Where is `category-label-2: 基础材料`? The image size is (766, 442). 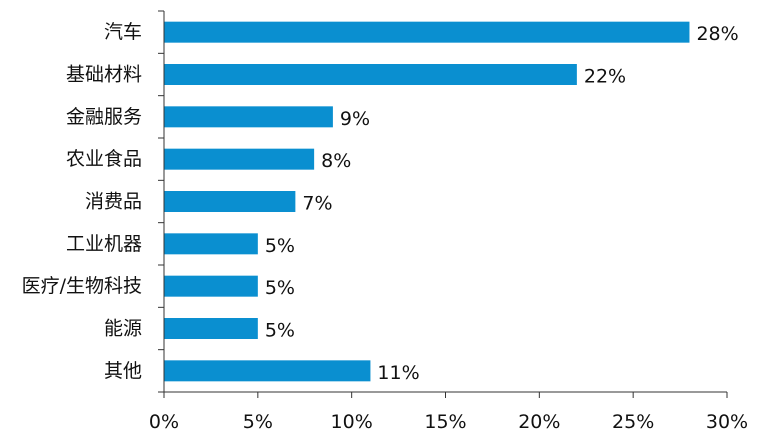 category-label-2: 基础材料 is located at coordinates (104, 75).